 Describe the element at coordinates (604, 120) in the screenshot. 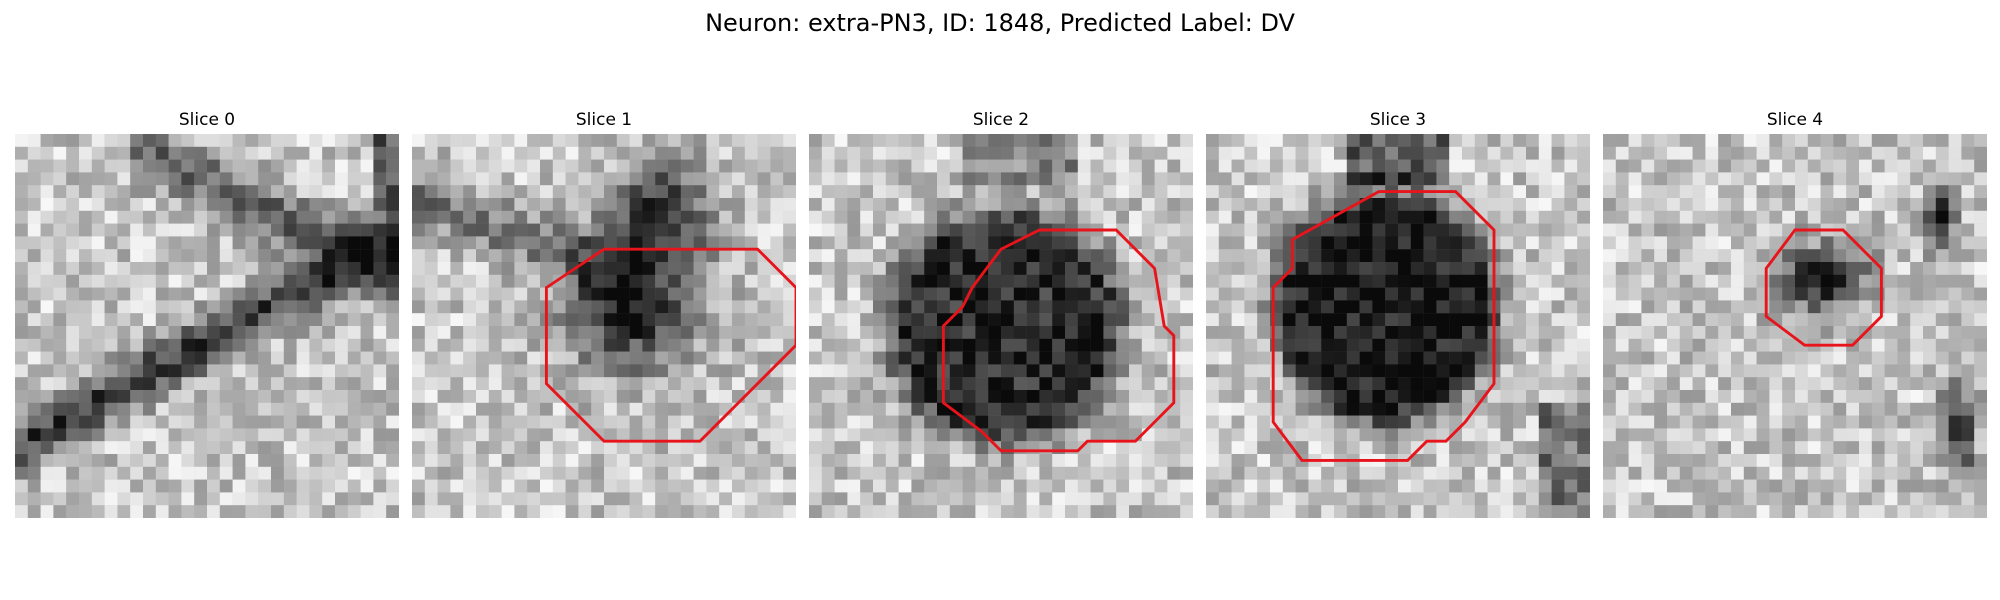

I see `slice-1-title: Slice 1` at that location.